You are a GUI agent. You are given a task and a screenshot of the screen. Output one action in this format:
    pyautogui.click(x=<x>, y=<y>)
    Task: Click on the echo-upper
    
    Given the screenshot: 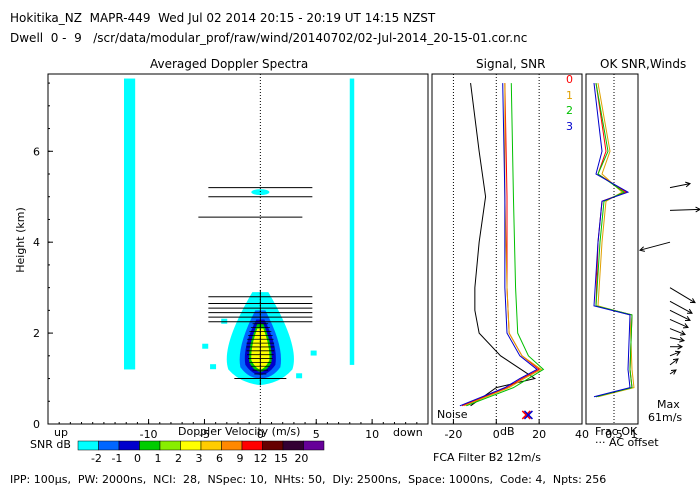 What is the action you would take?
    pyautogui.click(x=260, y=192)
    